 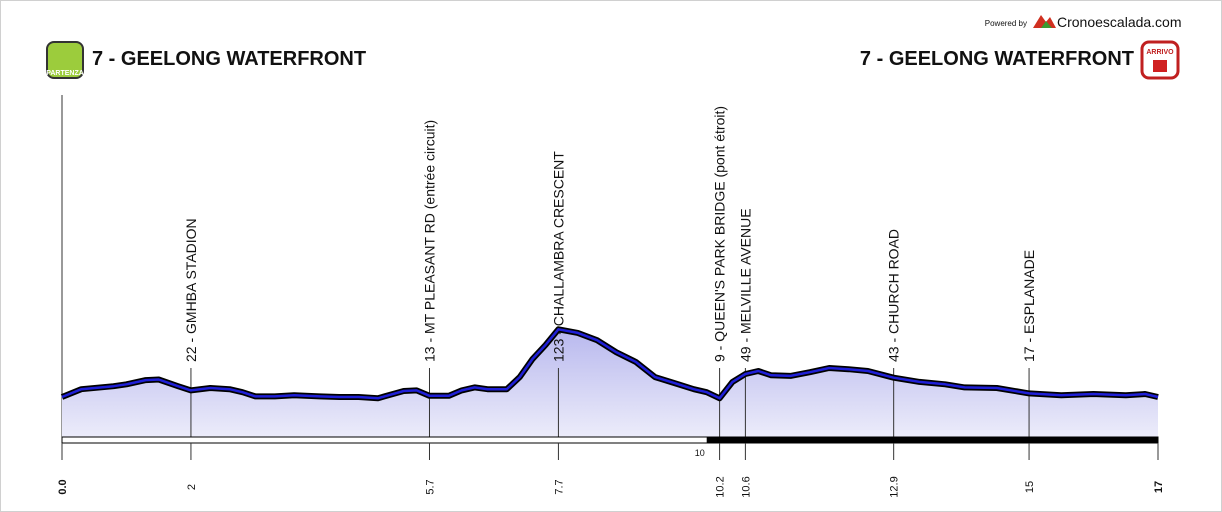 What do you see at coordinates (746, 486) in the screenshot?
I see `x-tick-label: 10.6` at bounding box center [746, 486].